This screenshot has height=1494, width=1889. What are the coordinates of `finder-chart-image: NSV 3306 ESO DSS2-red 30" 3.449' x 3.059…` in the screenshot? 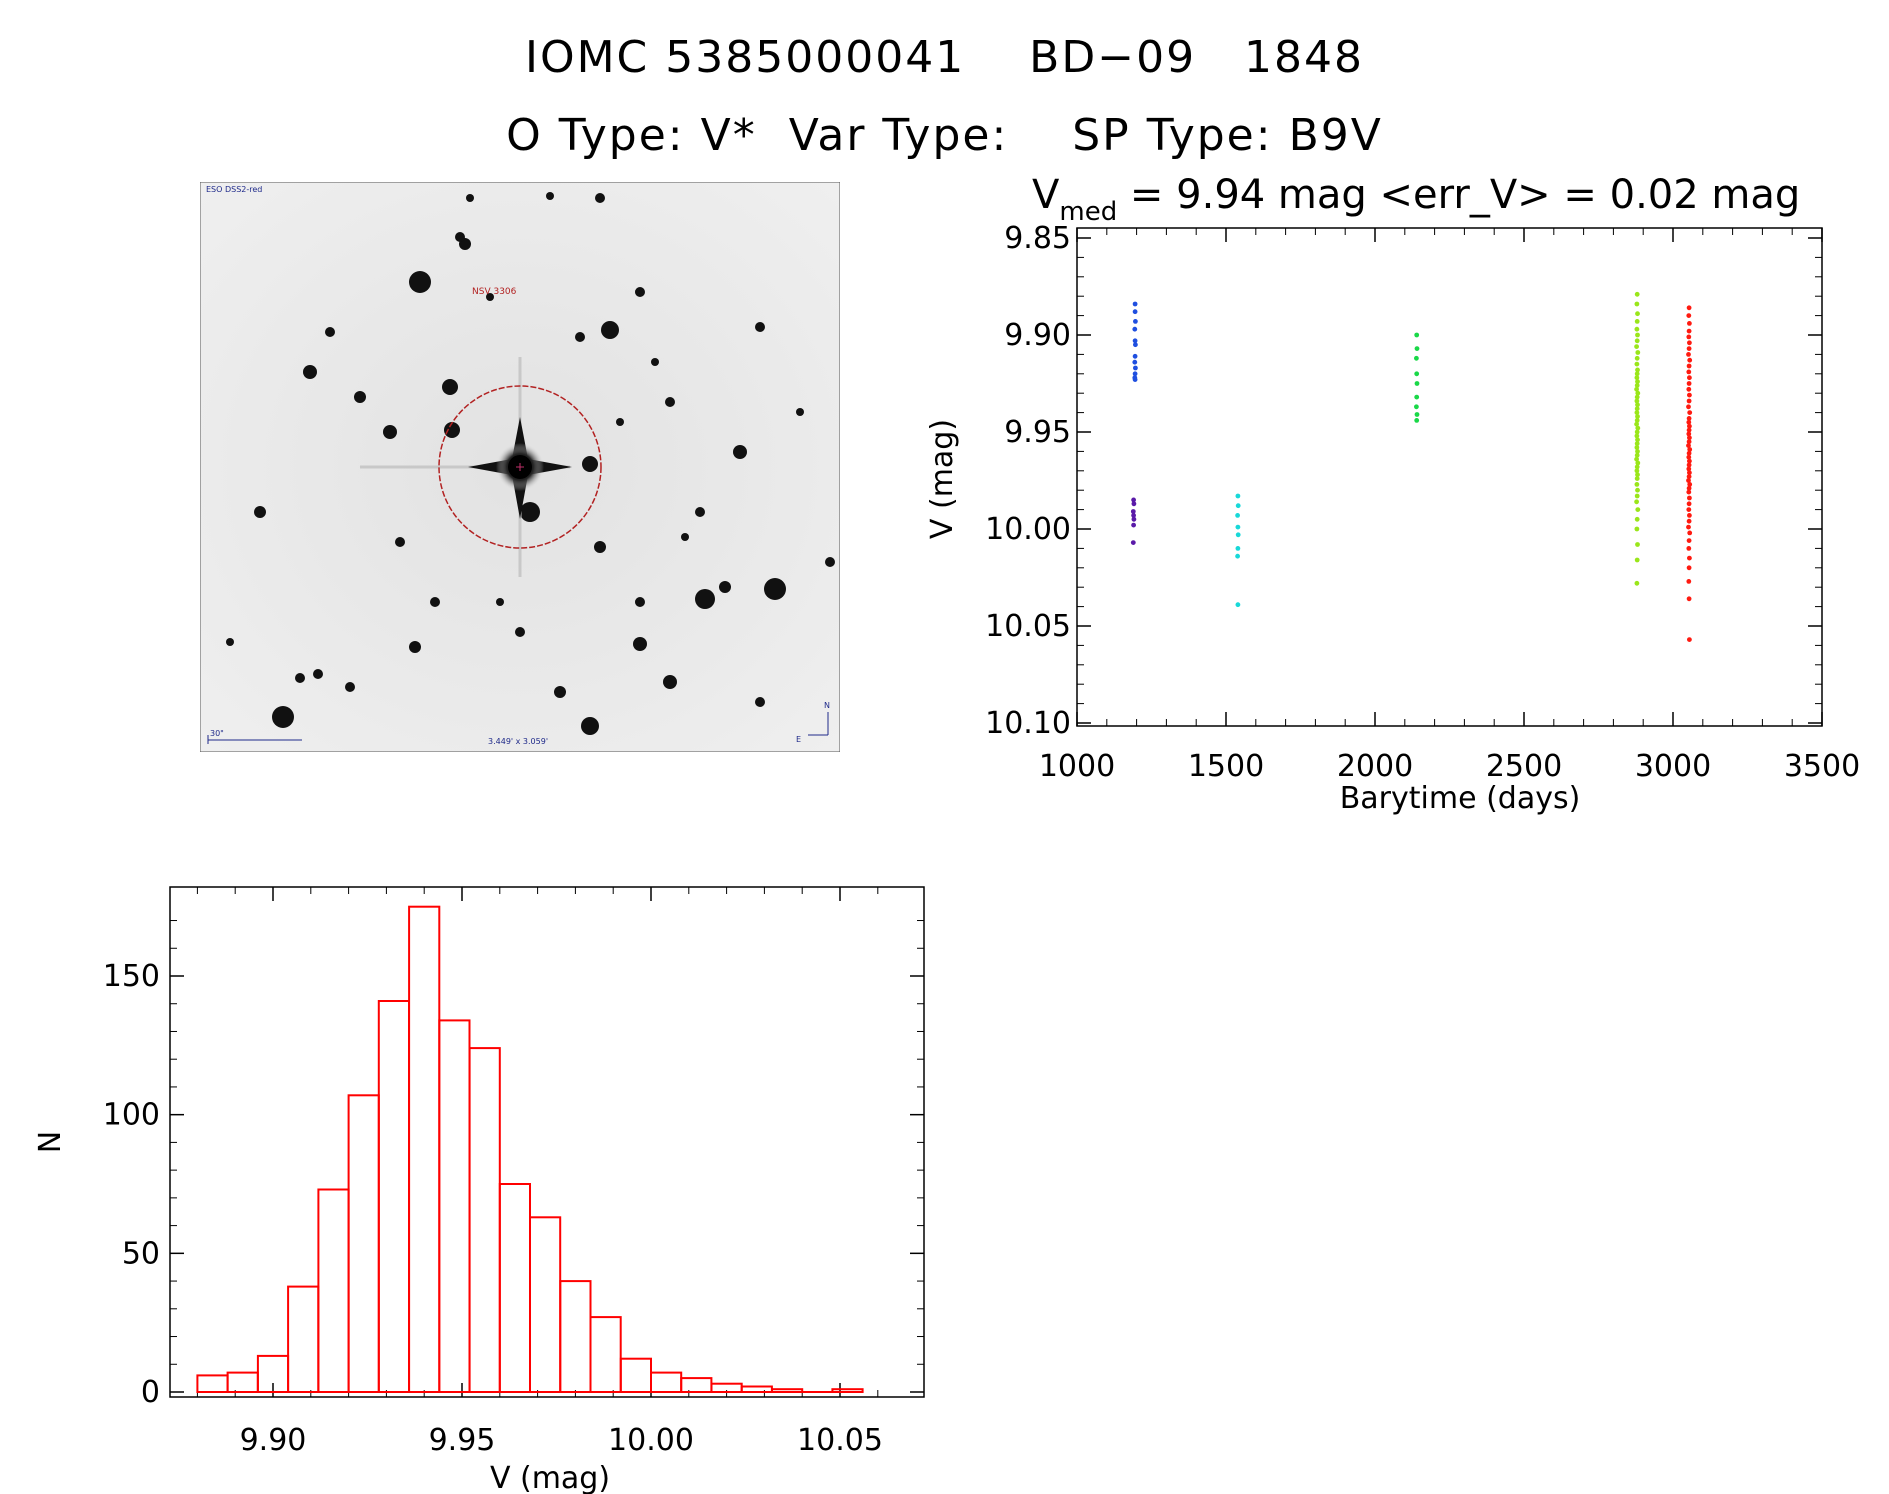 It's located at (520, 467).